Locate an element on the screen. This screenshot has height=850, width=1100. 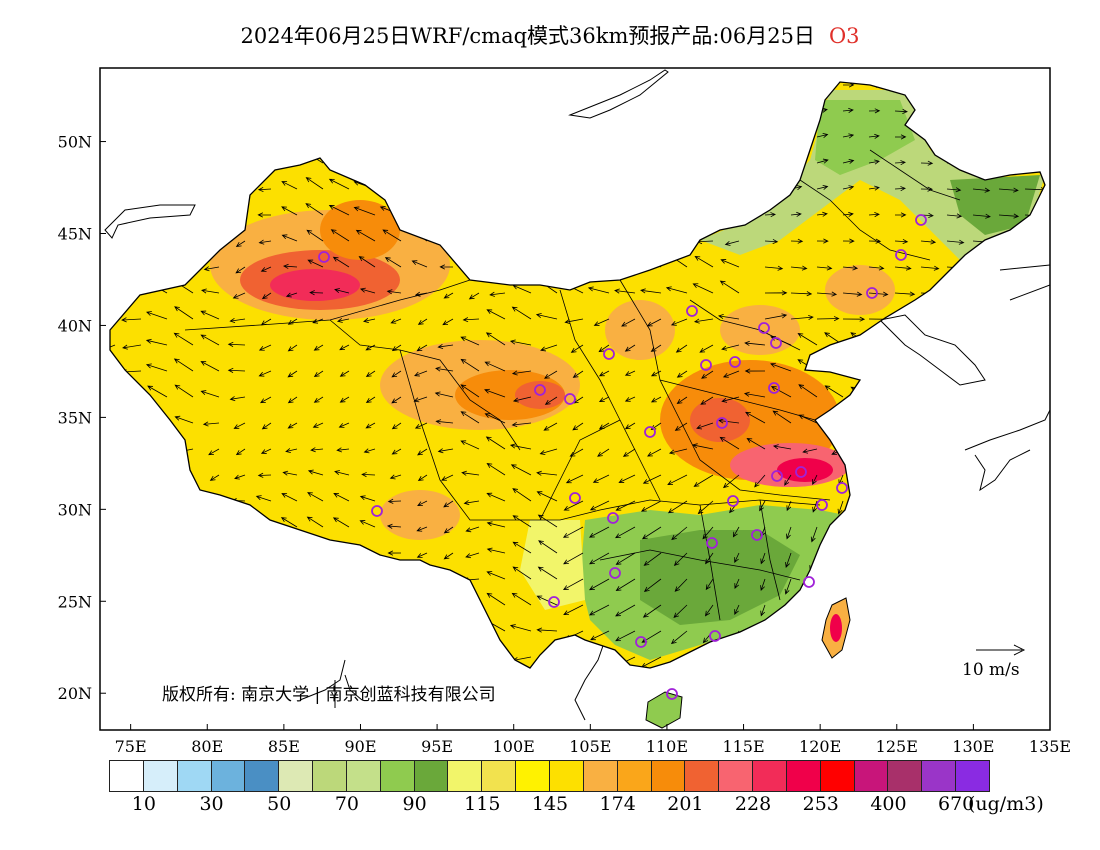
wind-reference-label: 10 m/s is located at coordinates (991, 670).